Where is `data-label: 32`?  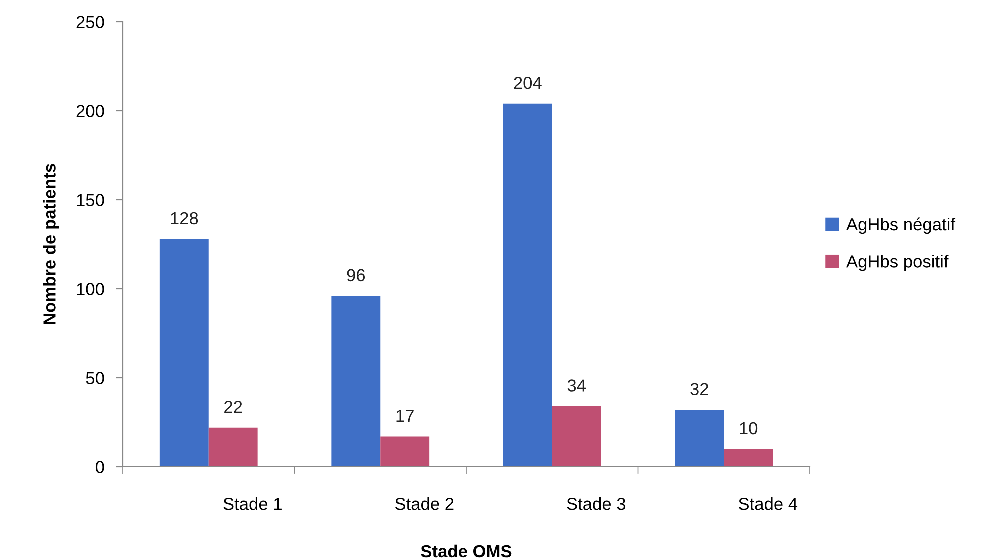
data-label: 32 is located at coordinates (699, 389).